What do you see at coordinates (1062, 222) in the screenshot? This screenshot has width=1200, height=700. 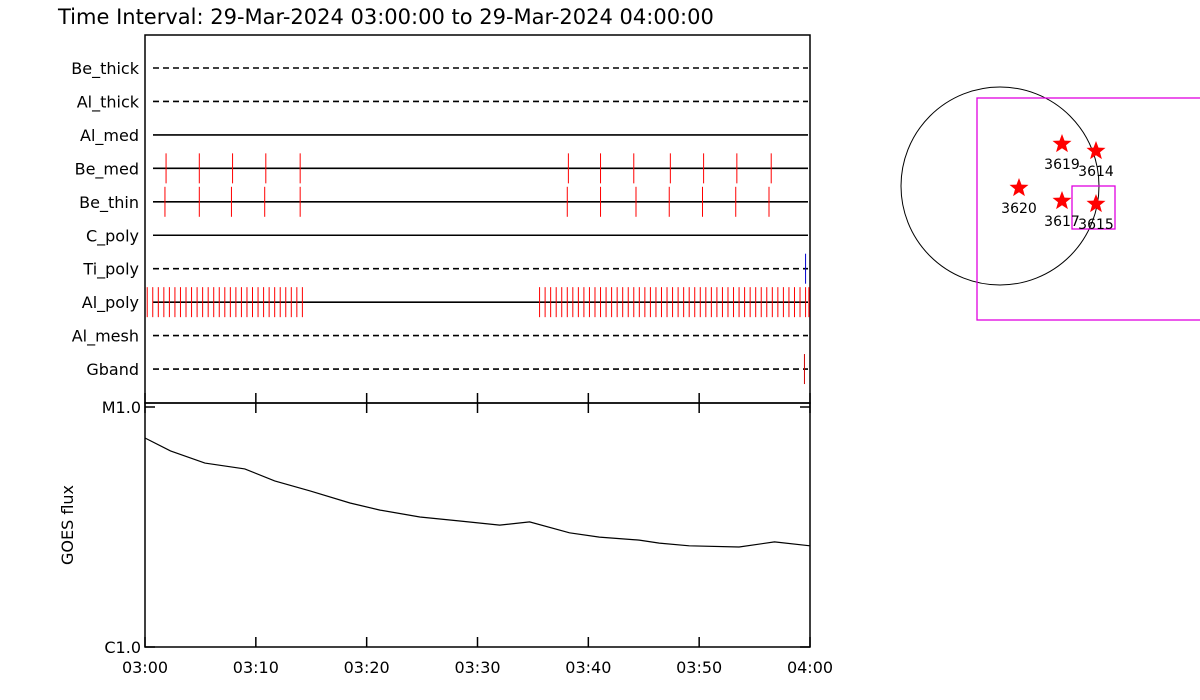 I see `region-label: 3617` at bounding box center [1062, 222].